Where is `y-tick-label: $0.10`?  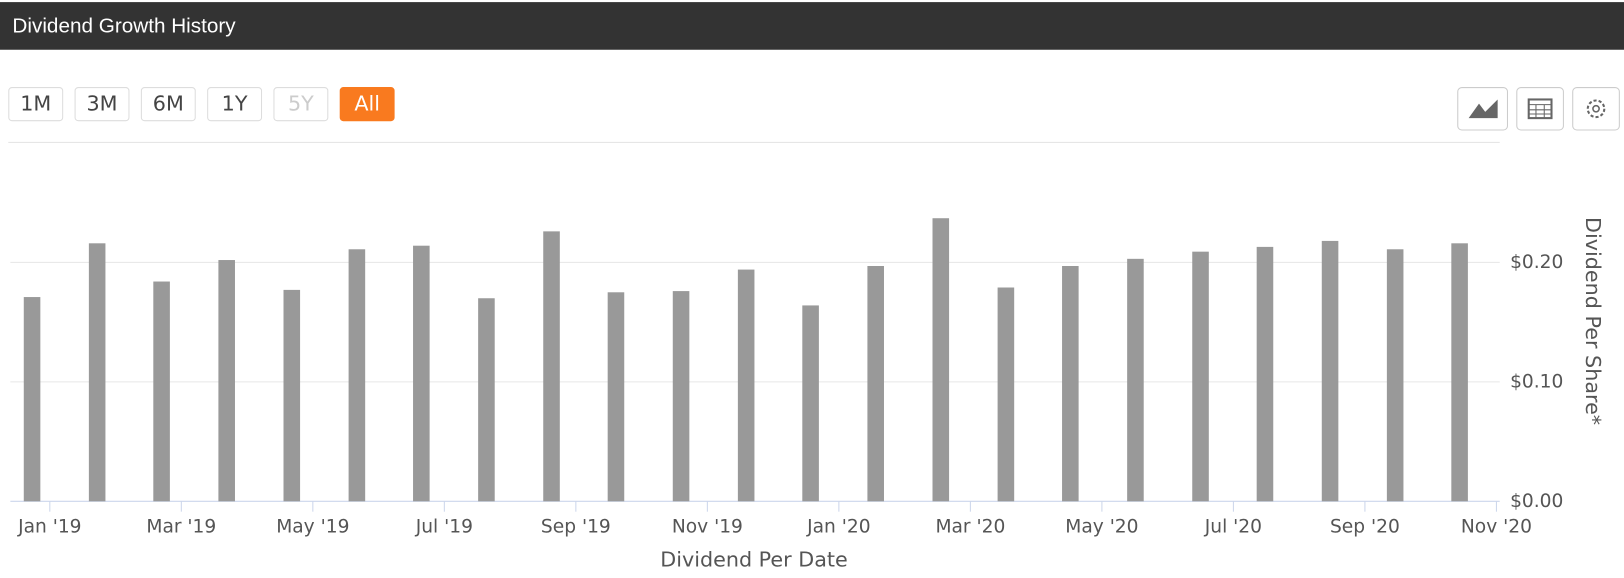 y-tick-label: $0.10 is located at coordinates (1536, 381).